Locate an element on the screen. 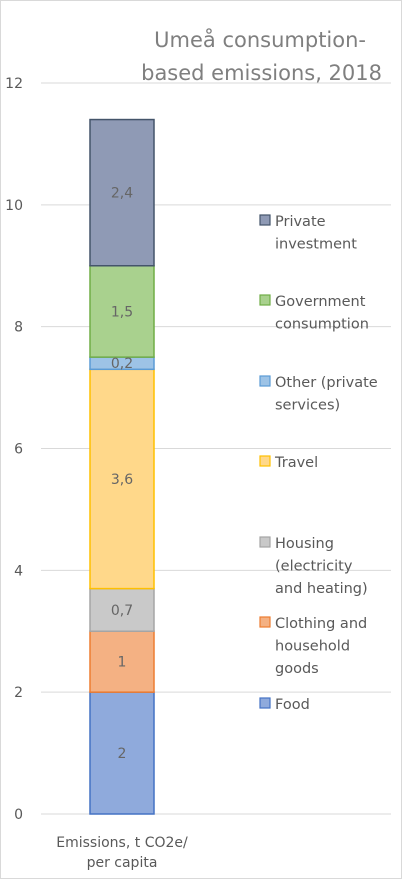 The width and height of the screenshot is (402, 879). segment-labels: 2 1 0,7 3,6 0,2 1,5 2,4 is located at coordinates (122, 474).